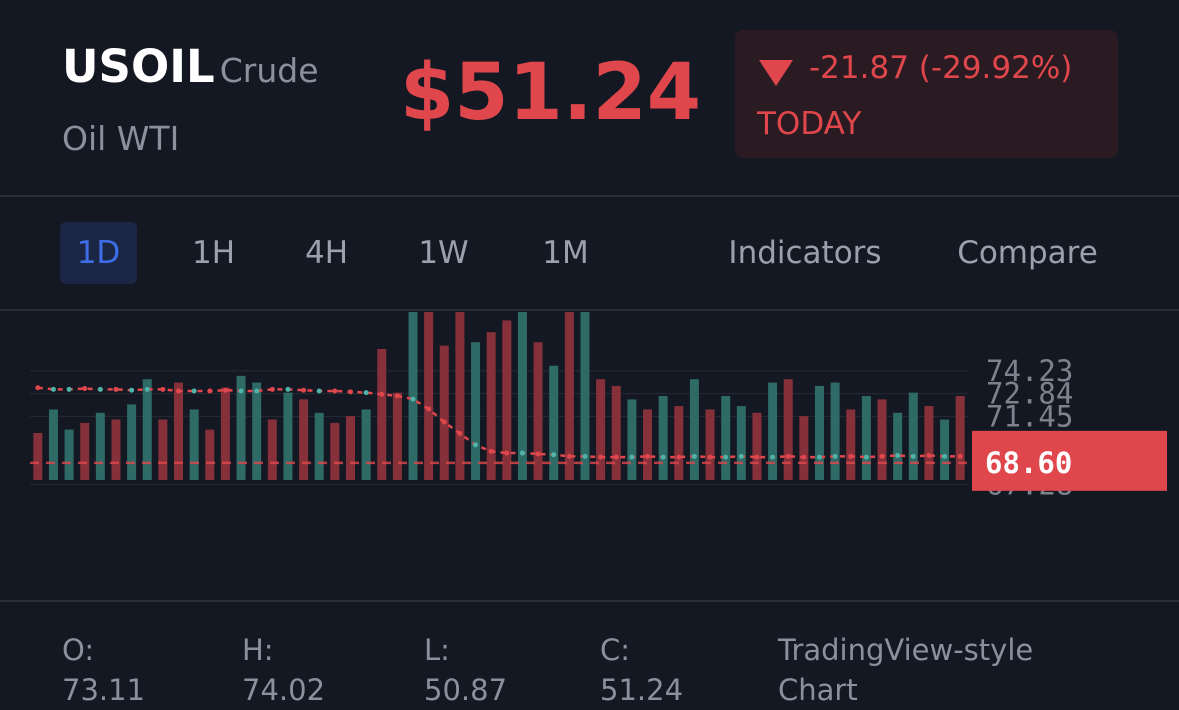 Image resolution: width=1179 pixels, height=710 pixels. Describe the element at coordinates (437, 650) in the screenshot. I see `ohlc-label: L:` at that location.